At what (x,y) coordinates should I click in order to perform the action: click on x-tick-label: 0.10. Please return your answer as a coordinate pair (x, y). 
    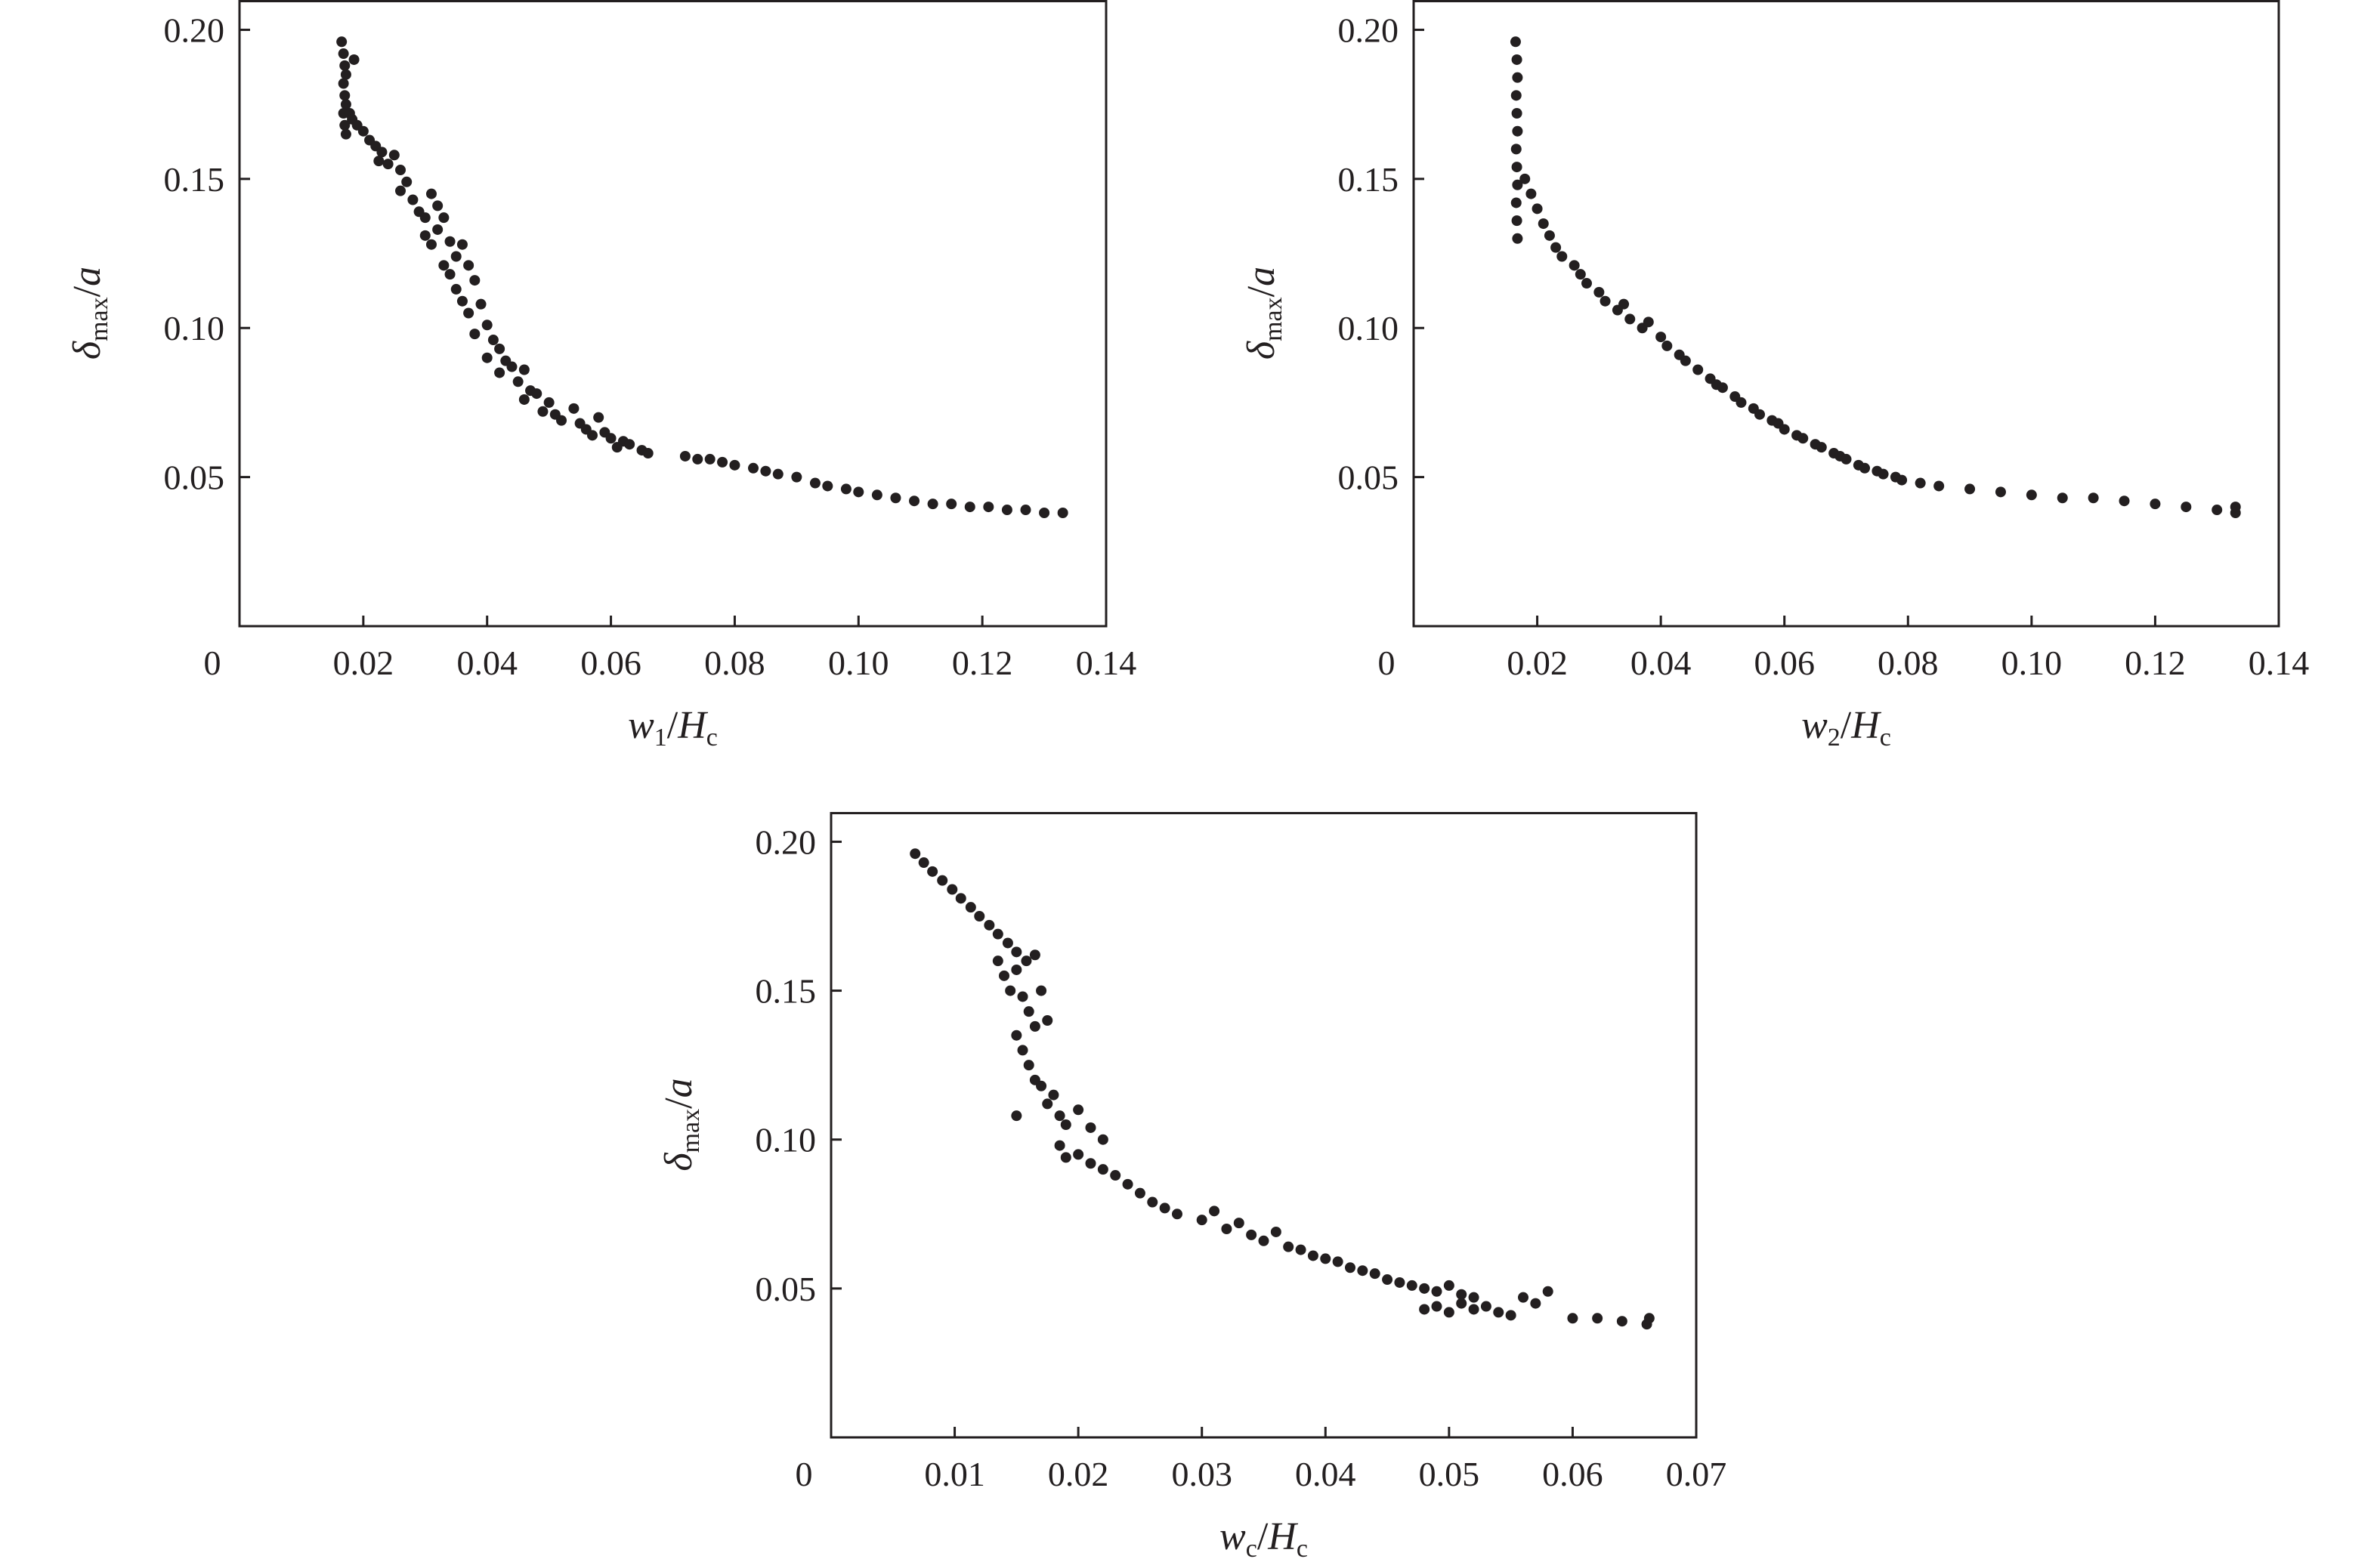
    Looking at the image, I should click on (858, 663).